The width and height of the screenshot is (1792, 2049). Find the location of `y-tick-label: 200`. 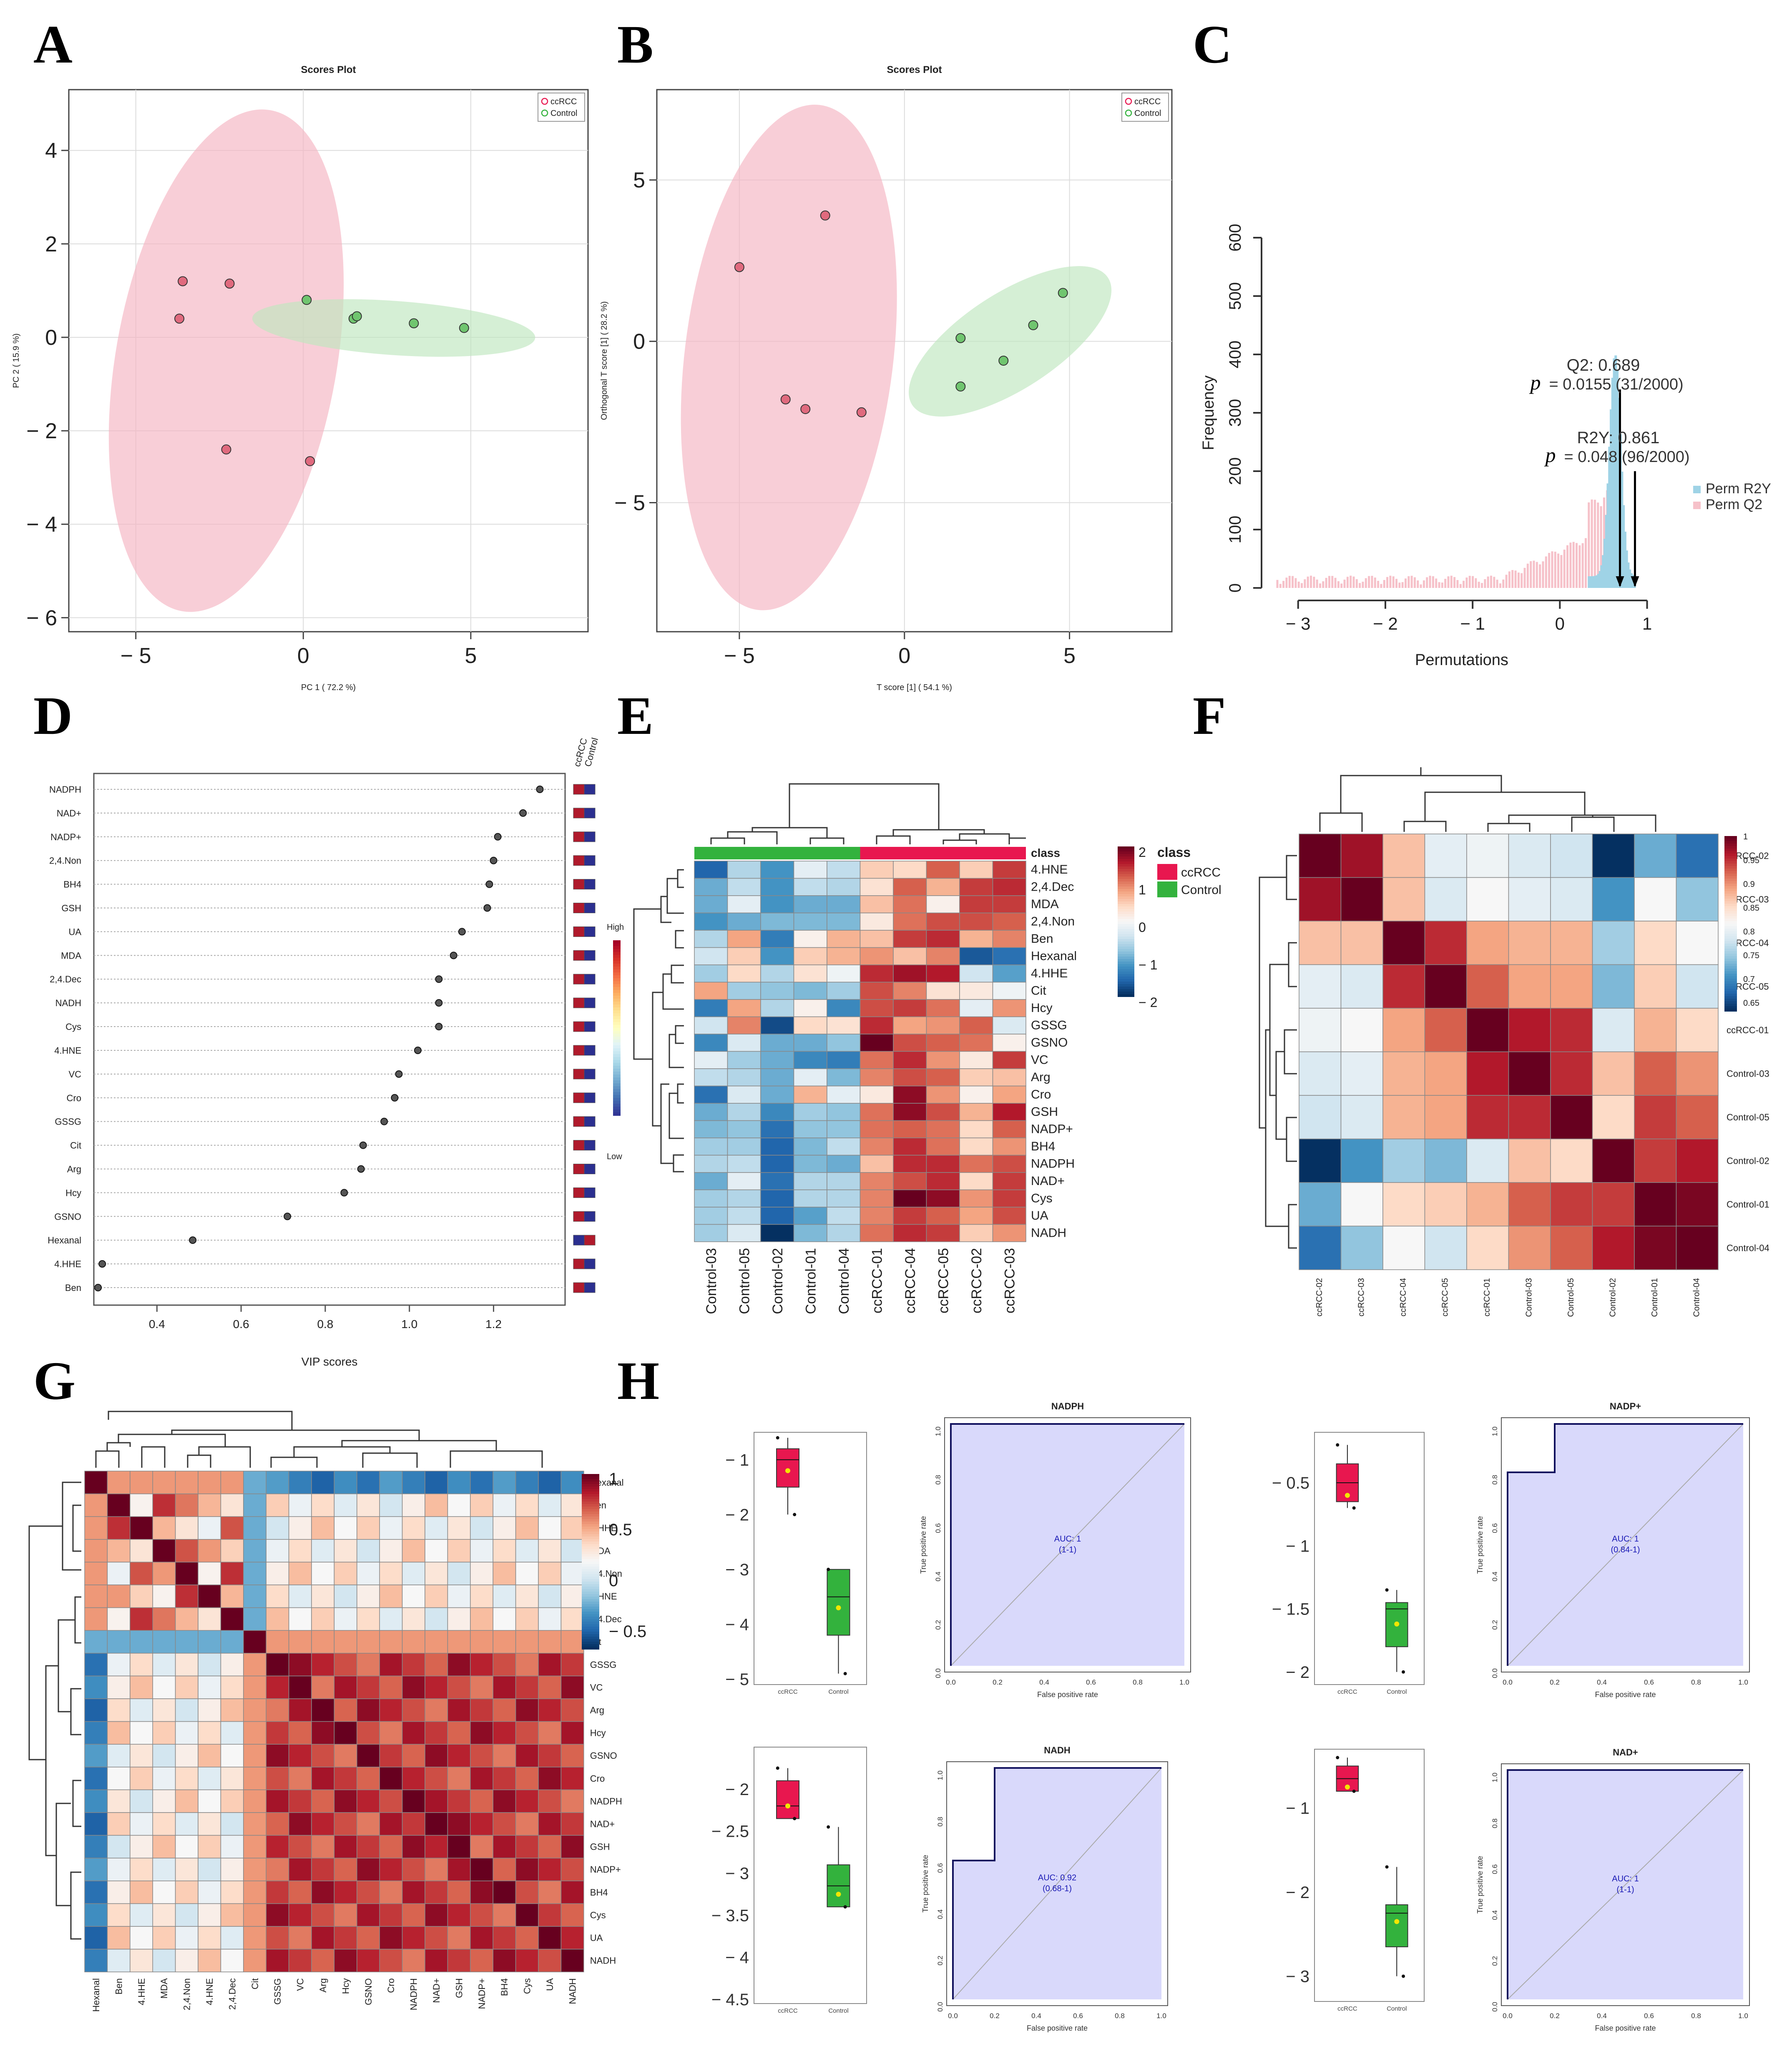

y-tick-label: 200 is located at coordinates (1235, 471).